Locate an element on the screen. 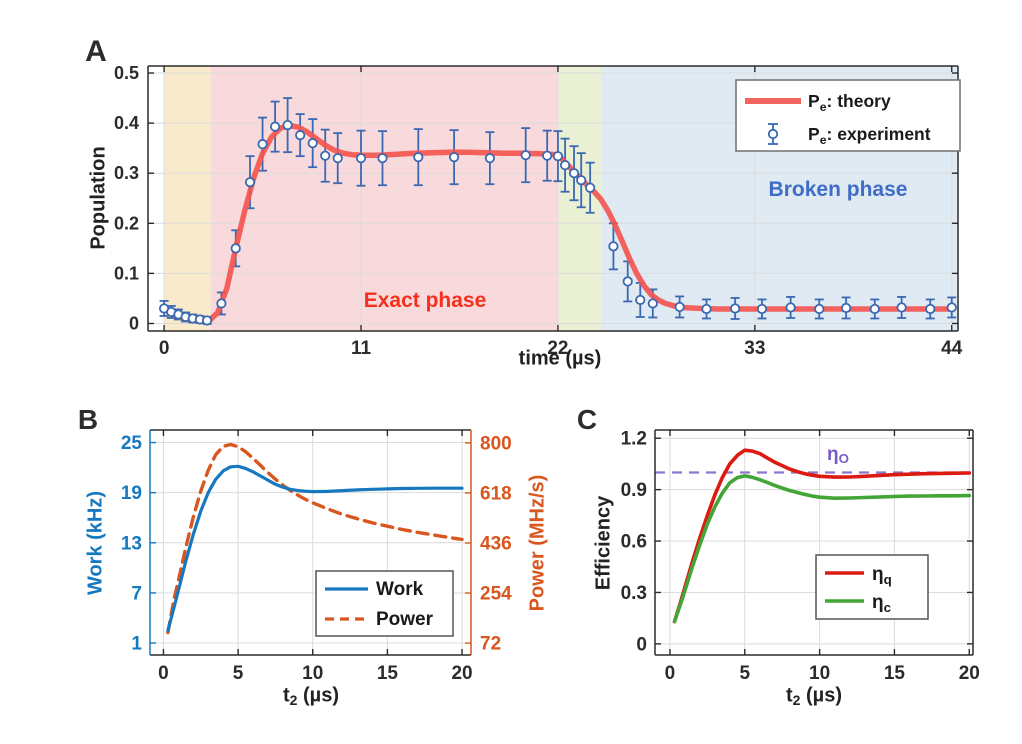 The height and width of the screenshot is (744, 1022). panel-a-xtick-label: 44 is located at coordinates (952, 348).